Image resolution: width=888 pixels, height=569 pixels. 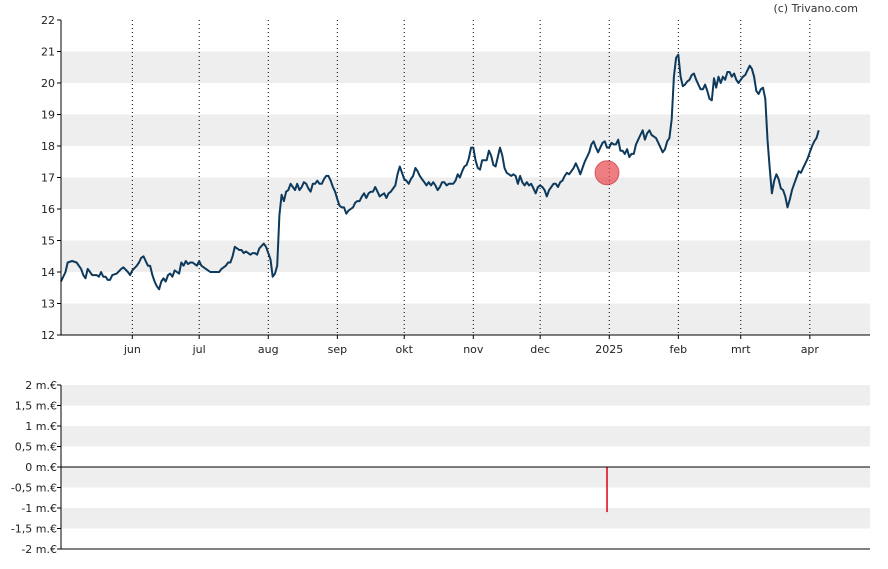 I want to click on volume-y-tick-label: 2 m.€, so click(x=41, y=385).